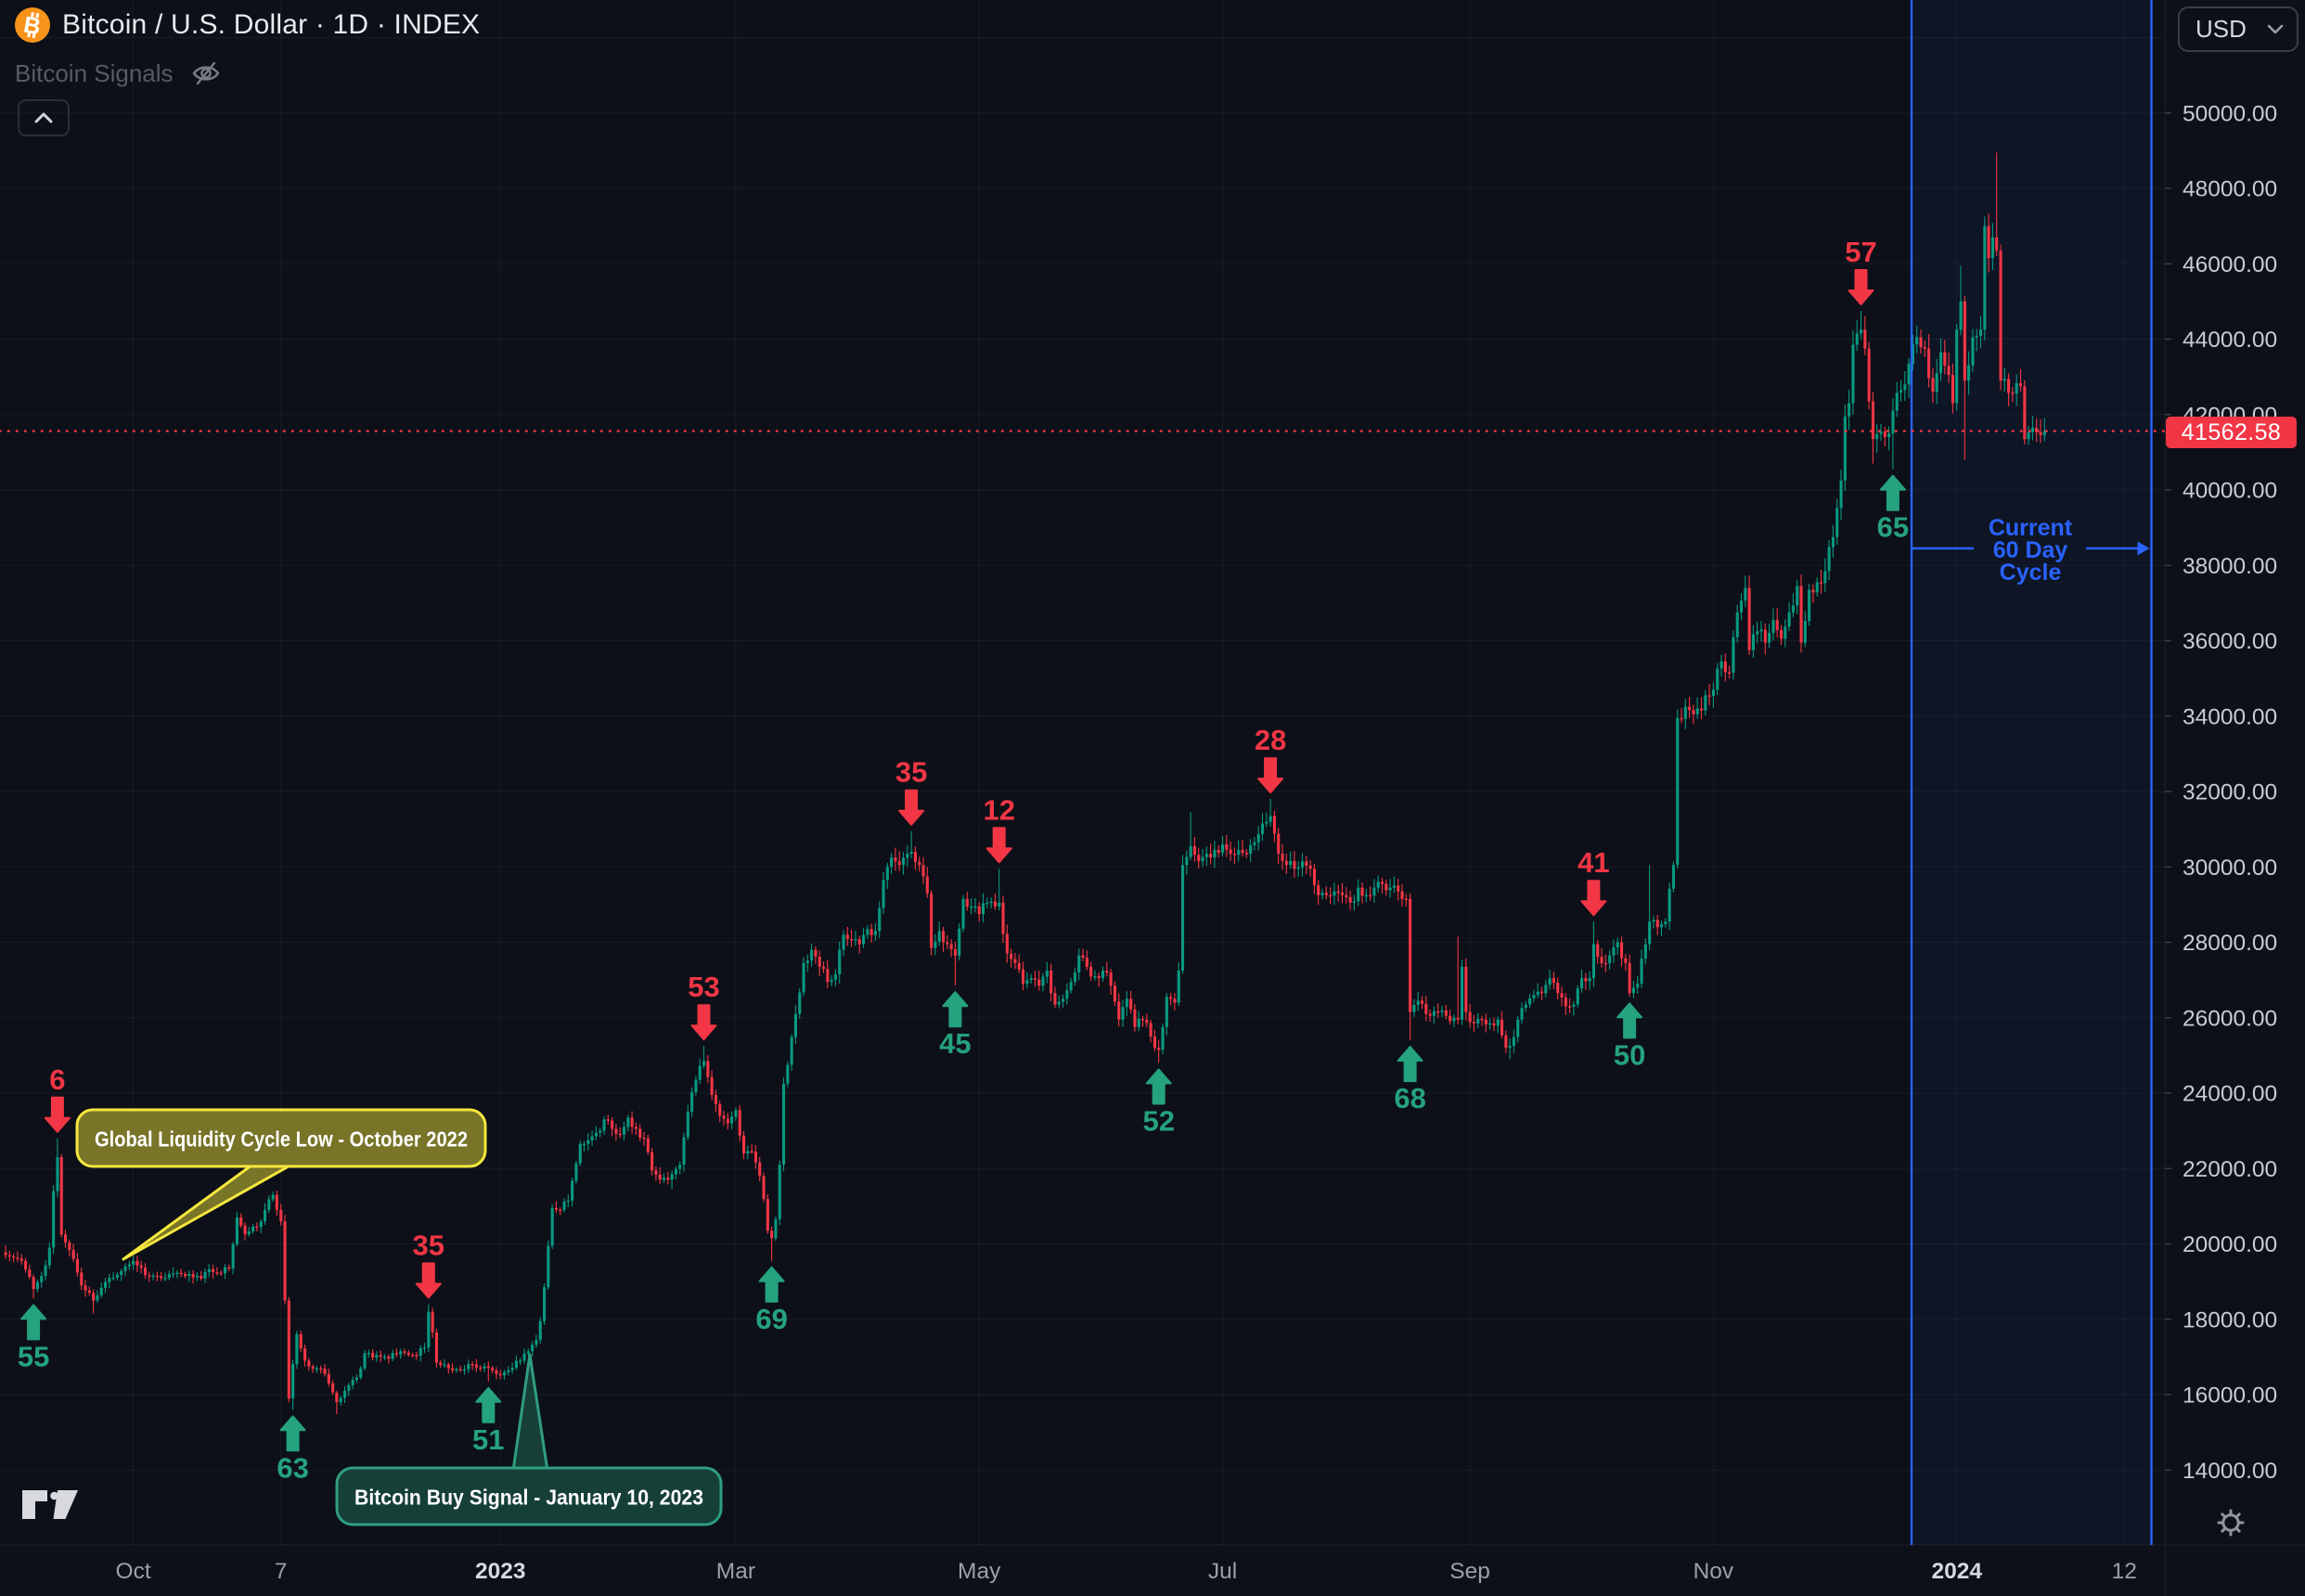 This screenshot has height=1596, width=2305. I want to click on indicator-name: Bitcoin Signals, so click(94, 72).